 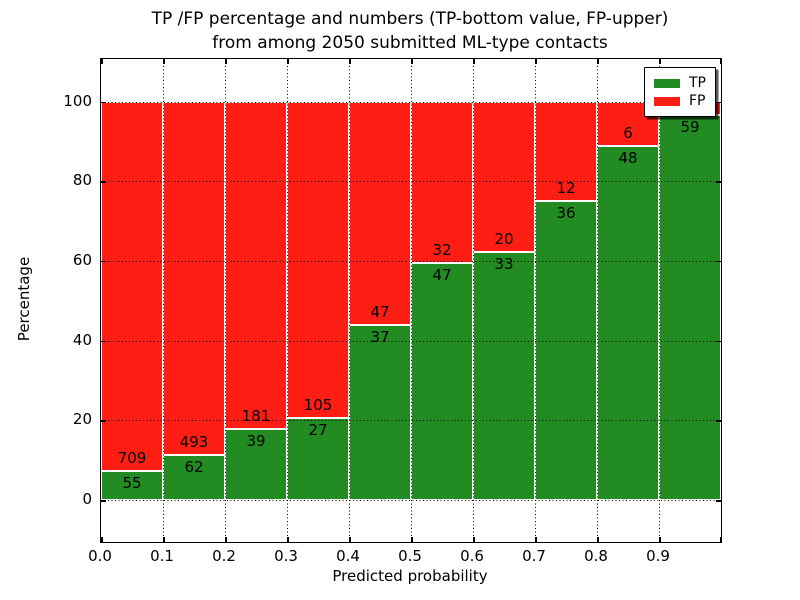 What do you see at coordinates (82, 419) in the screenshot?
I see `y-tick-label: 20` at bounding box center [82, 419].